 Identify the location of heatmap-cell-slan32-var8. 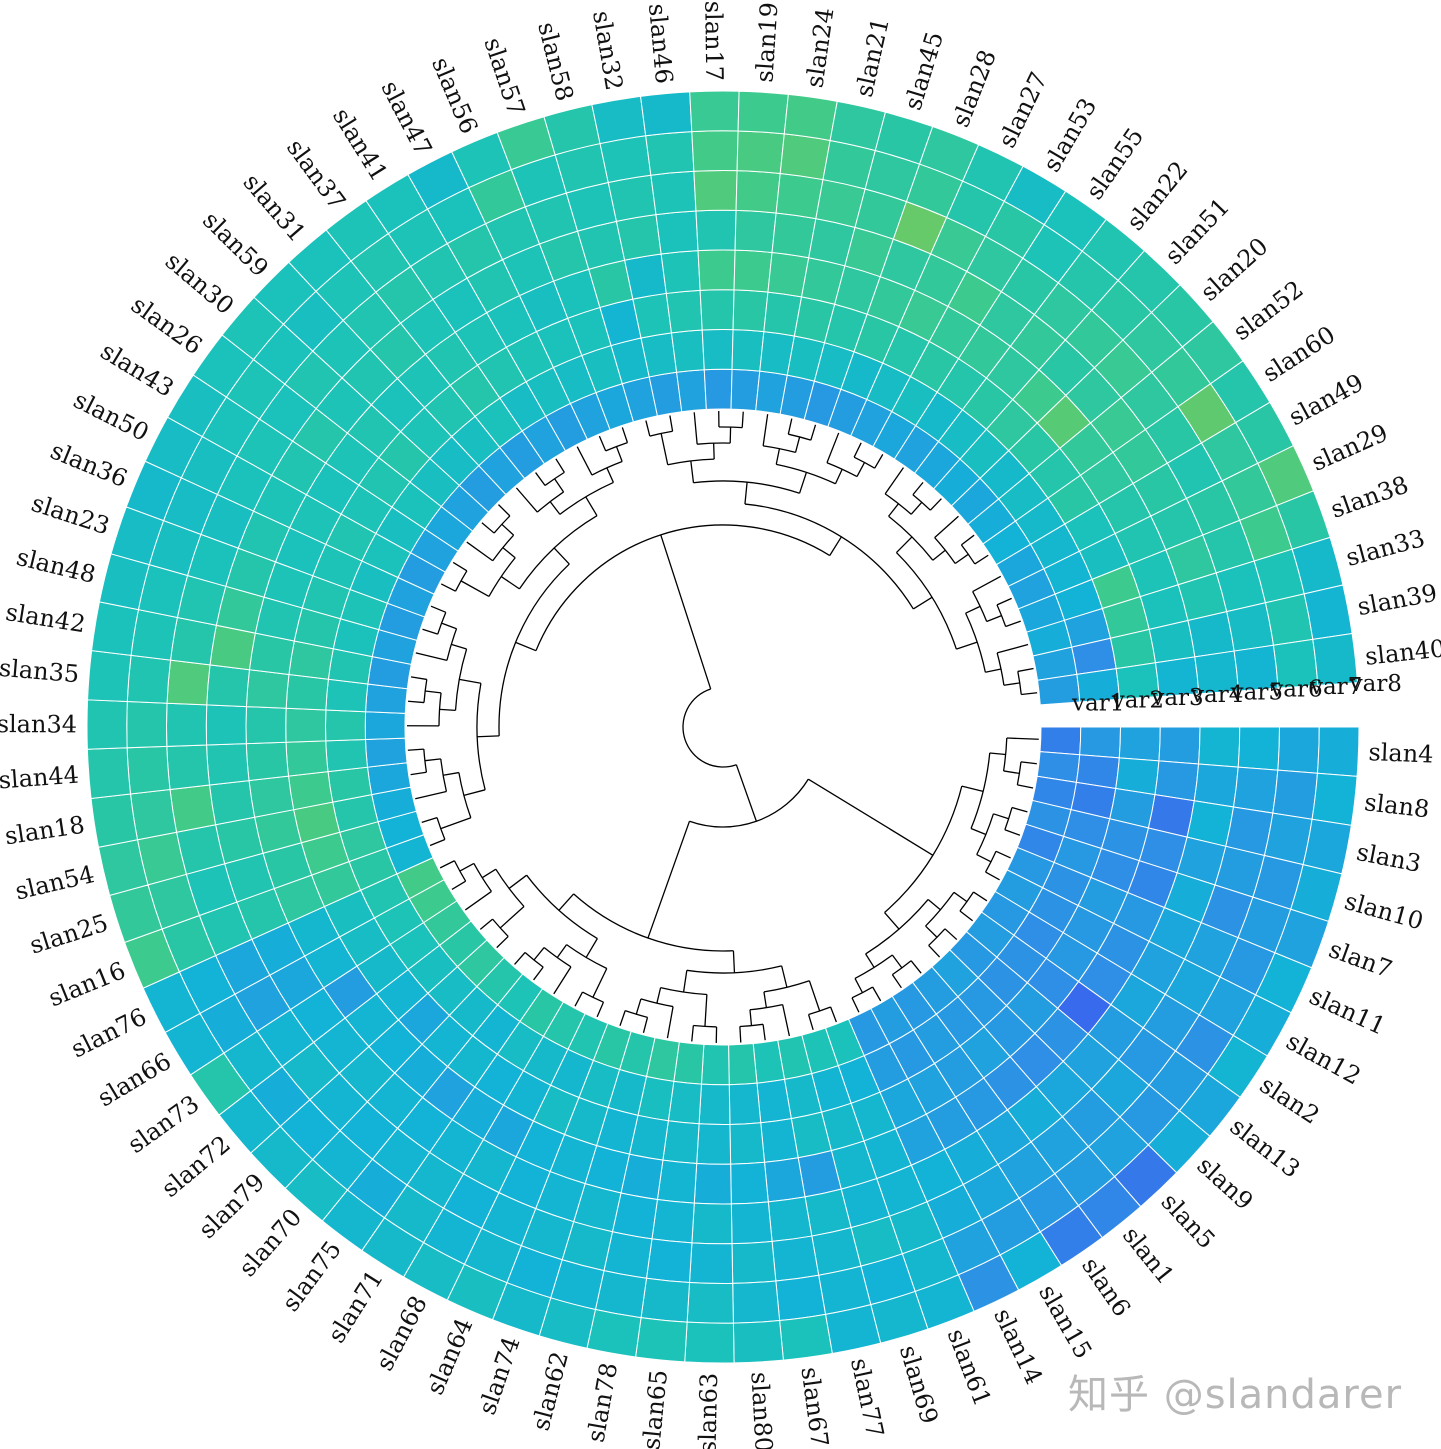
(619, 120).